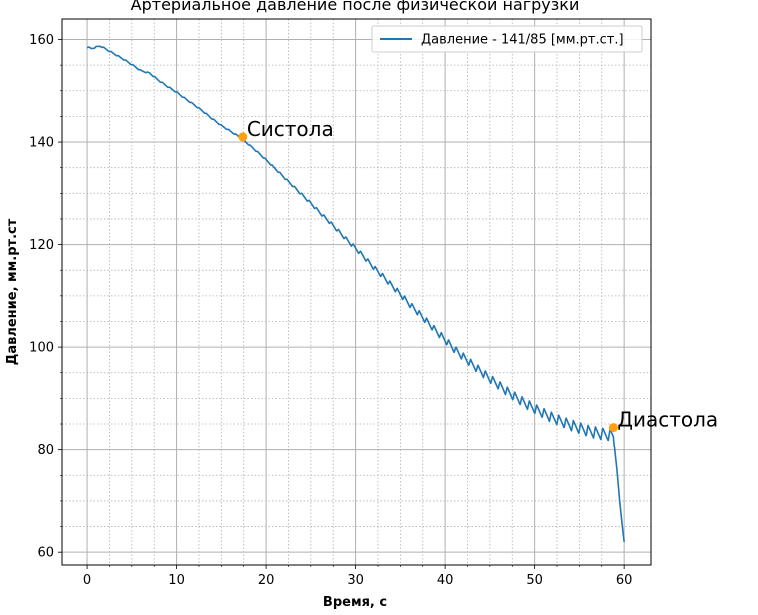 This screenshot has width=758, height=615. I want to click on y-tick-label: 120, so click(41, 245).